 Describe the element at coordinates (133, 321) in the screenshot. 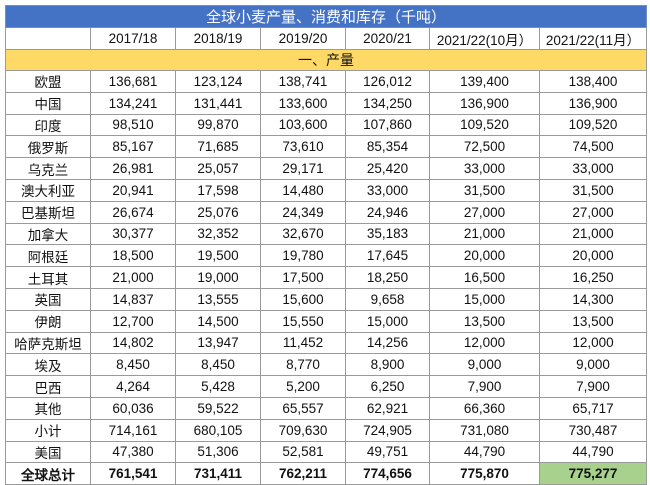

I see `table-cell: 12,700` at that location.